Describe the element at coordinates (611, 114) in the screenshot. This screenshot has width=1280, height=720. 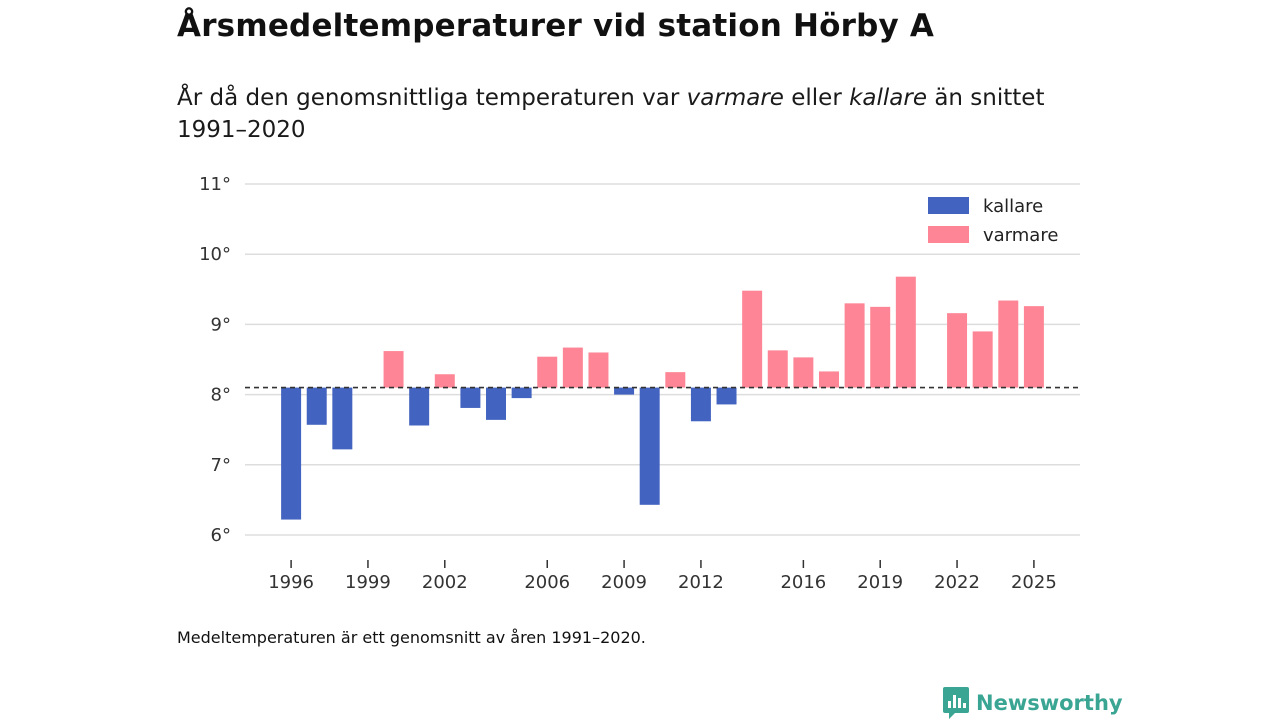
I see `subtitle-part-3: än snittet 1991–2020` at that location.